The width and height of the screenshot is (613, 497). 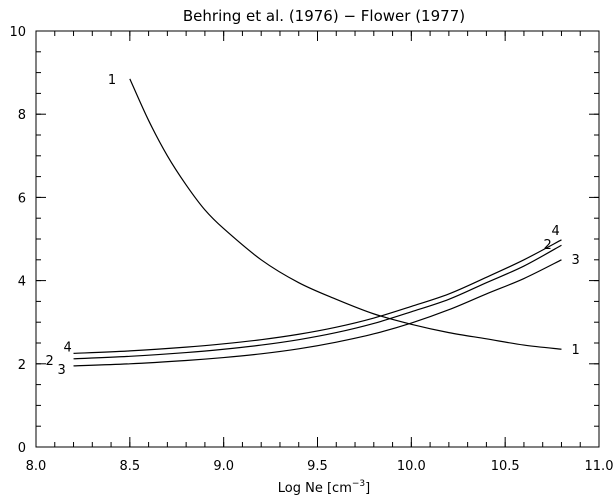 What do you see at coordinates (505, 466) in the screenshot?
I see `x-tick-label: 10.5` at bounding box center [505, 466].